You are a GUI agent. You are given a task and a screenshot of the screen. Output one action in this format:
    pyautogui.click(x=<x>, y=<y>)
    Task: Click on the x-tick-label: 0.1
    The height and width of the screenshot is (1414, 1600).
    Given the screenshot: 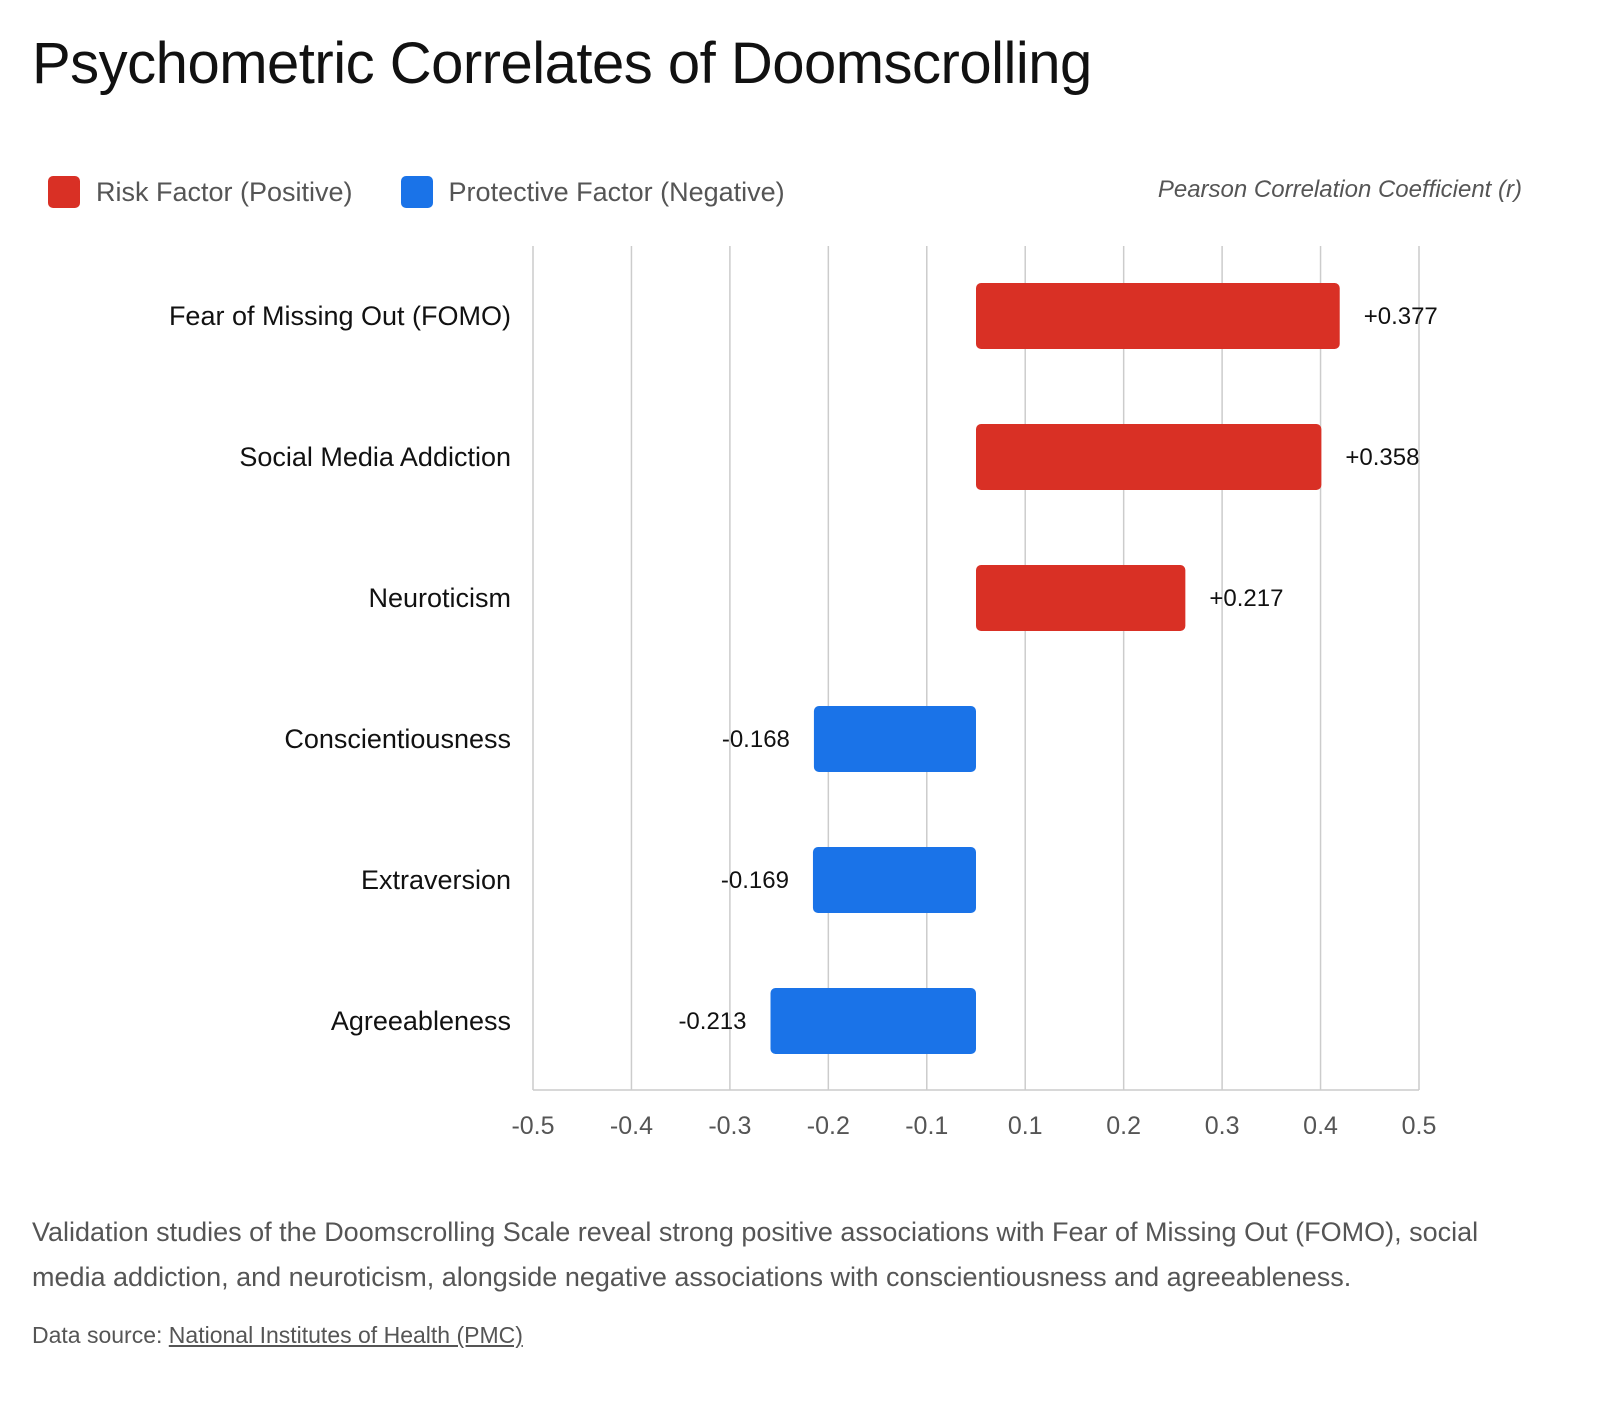 What is the action you would take?
    pyautogui.click(x=1025, y=1126)
    